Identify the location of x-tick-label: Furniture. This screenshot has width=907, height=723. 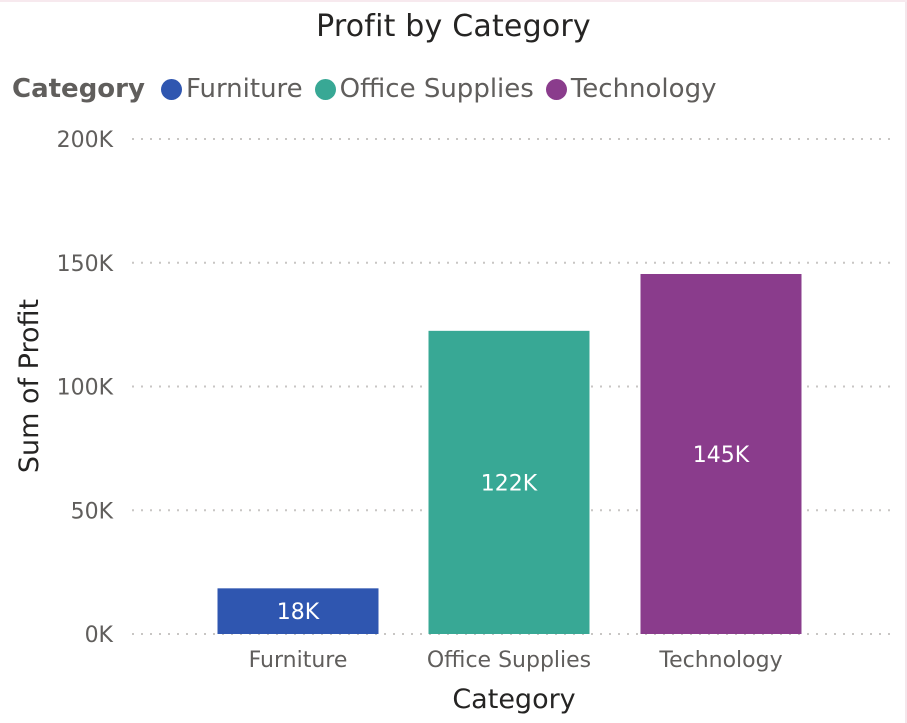
(298, 660).